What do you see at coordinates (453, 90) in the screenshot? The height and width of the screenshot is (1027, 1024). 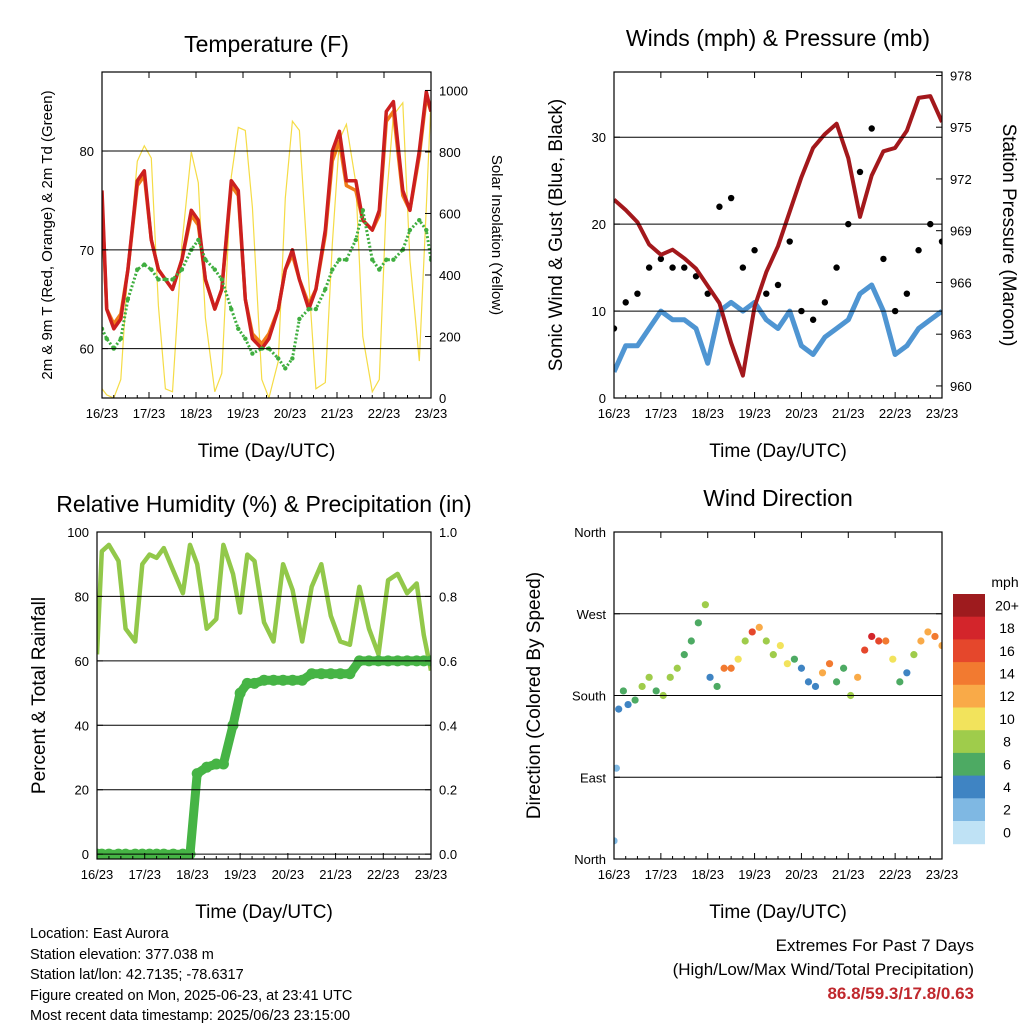 I see `y2-tick-label: 1000` at bounding box center [453, 90].